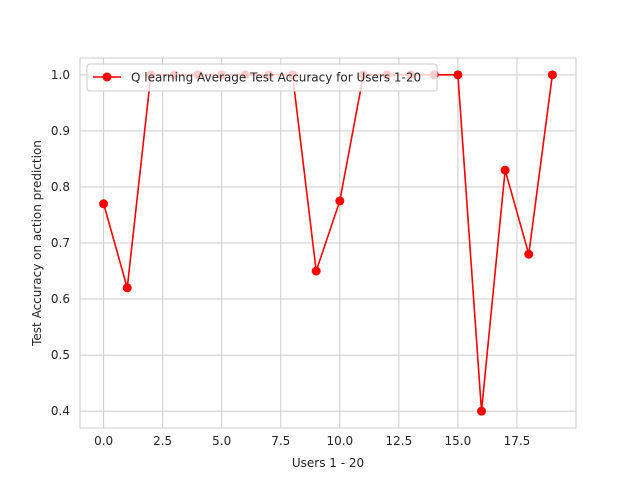 The height and width of the screenshot is (480, 640). I want to click on y-axis-label: Test Accuracy on action prediction, so click(37, 243).